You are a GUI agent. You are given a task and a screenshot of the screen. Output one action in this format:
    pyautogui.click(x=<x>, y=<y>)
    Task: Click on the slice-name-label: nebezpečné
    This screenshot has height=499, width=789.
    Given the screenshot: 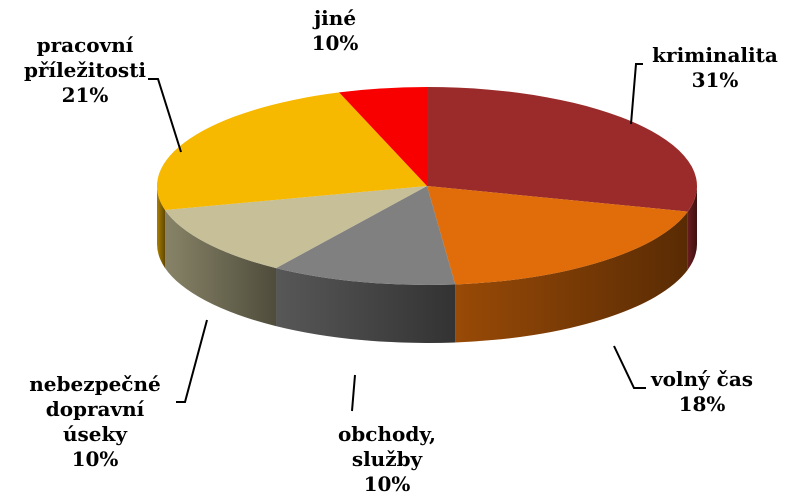 What is the action you would take?
    pyautogui.click(x=94, y=384)
    